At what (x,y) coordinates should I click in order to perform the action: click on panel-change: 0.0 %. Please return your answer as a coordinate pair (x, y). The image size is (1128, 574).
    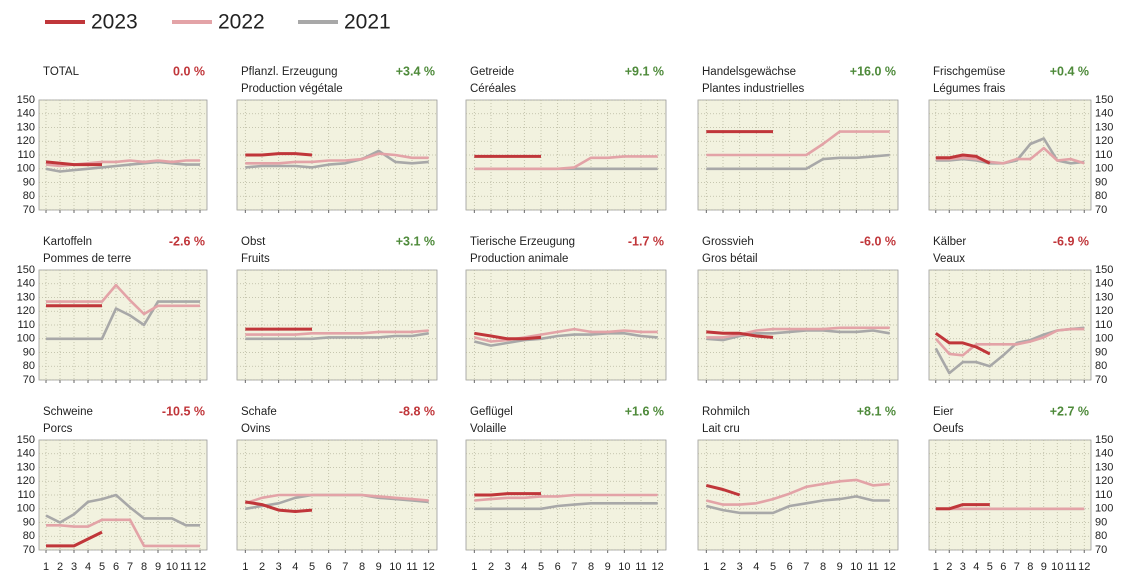
    Looking at the image, I should click on (189, 71).